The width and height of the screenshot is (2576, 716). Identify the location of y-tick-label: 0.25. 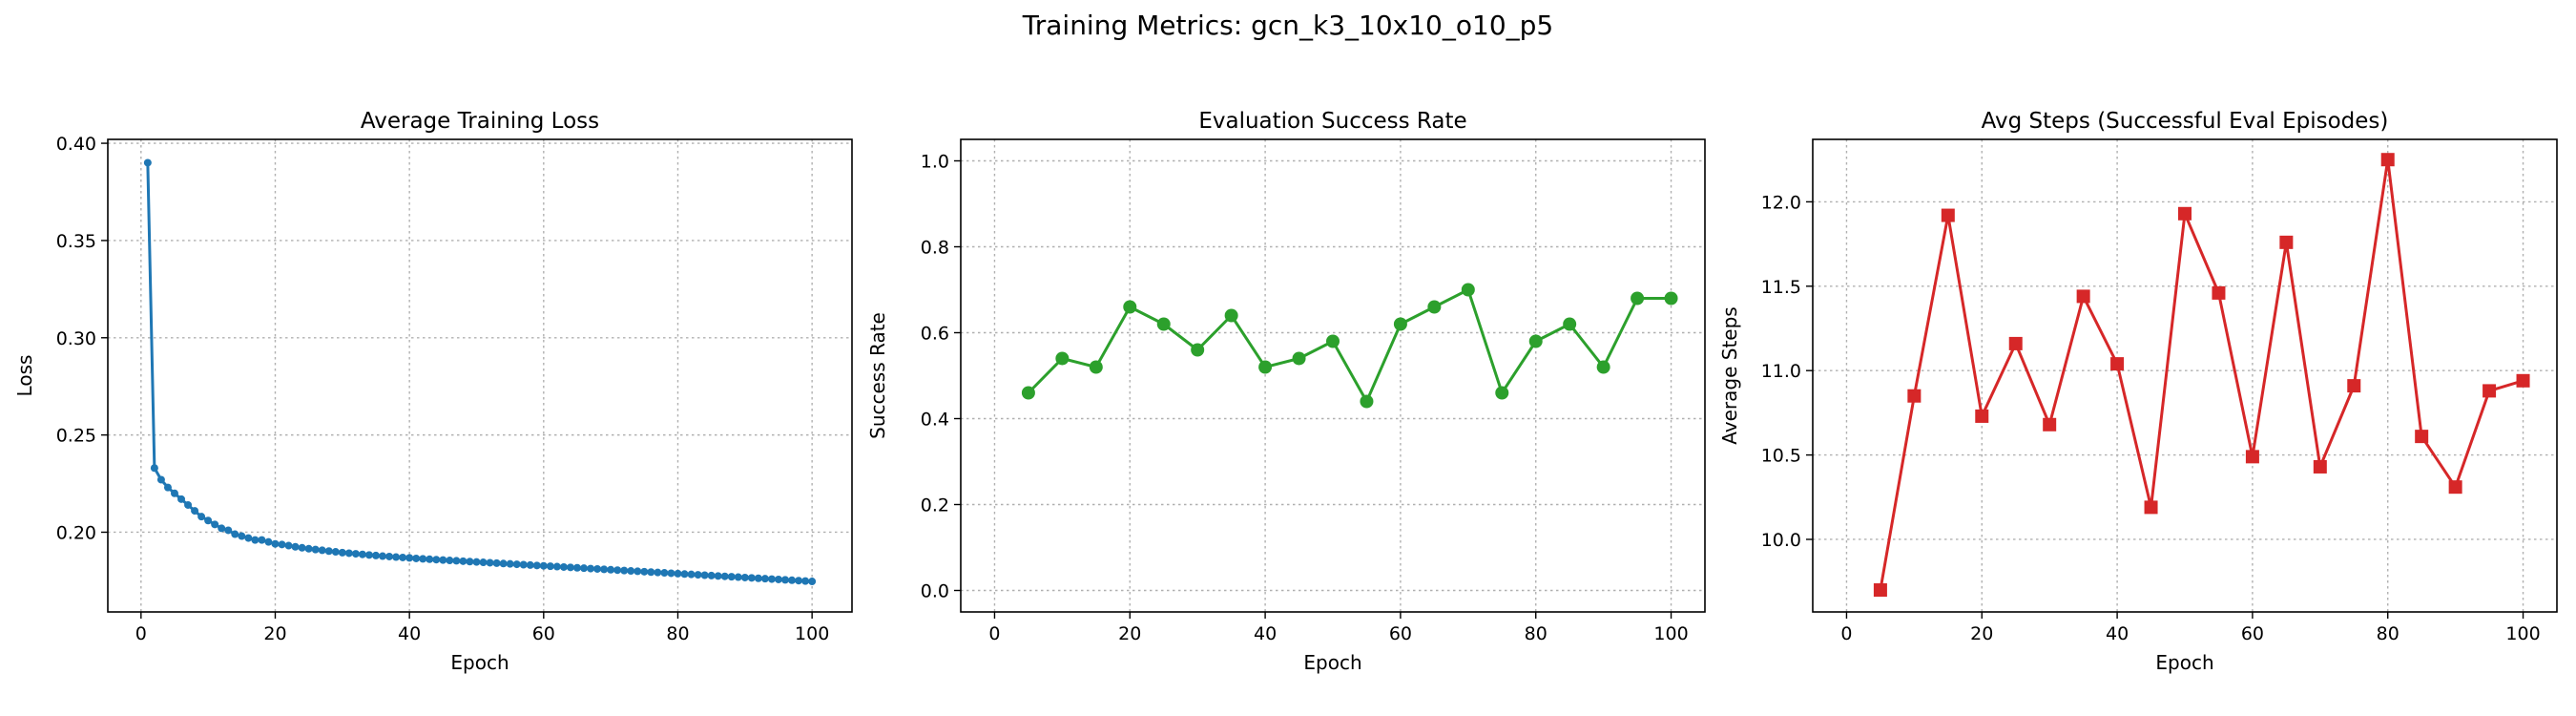
(76, 436).